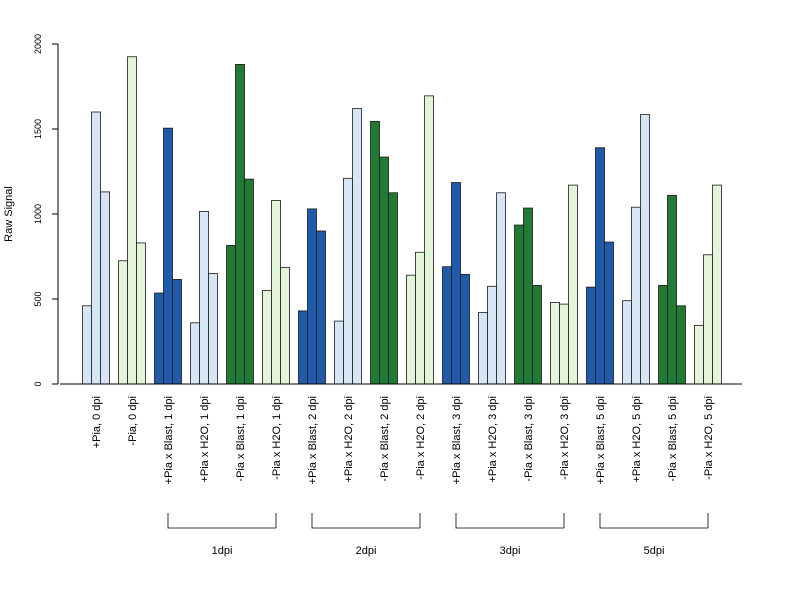  I want to click on y-tick-label: 1000, so click(38, 214).